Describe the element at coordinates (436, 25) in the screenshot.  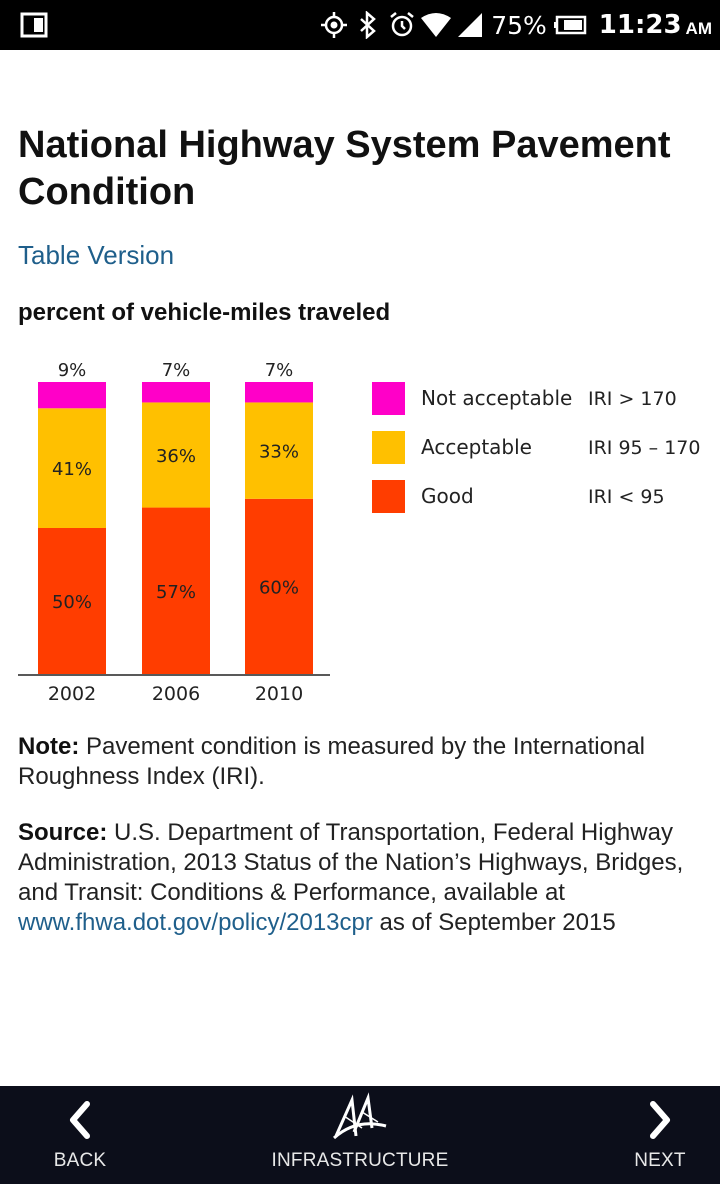
I see `wifi-icon` at that location.